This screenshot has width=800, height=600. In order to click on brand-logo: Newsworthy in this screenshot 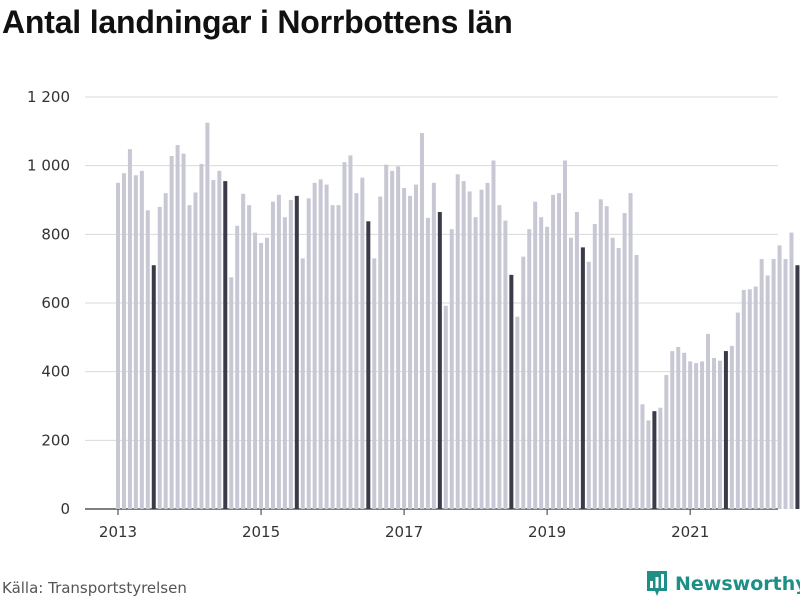, I will do `click(722, 584)`.